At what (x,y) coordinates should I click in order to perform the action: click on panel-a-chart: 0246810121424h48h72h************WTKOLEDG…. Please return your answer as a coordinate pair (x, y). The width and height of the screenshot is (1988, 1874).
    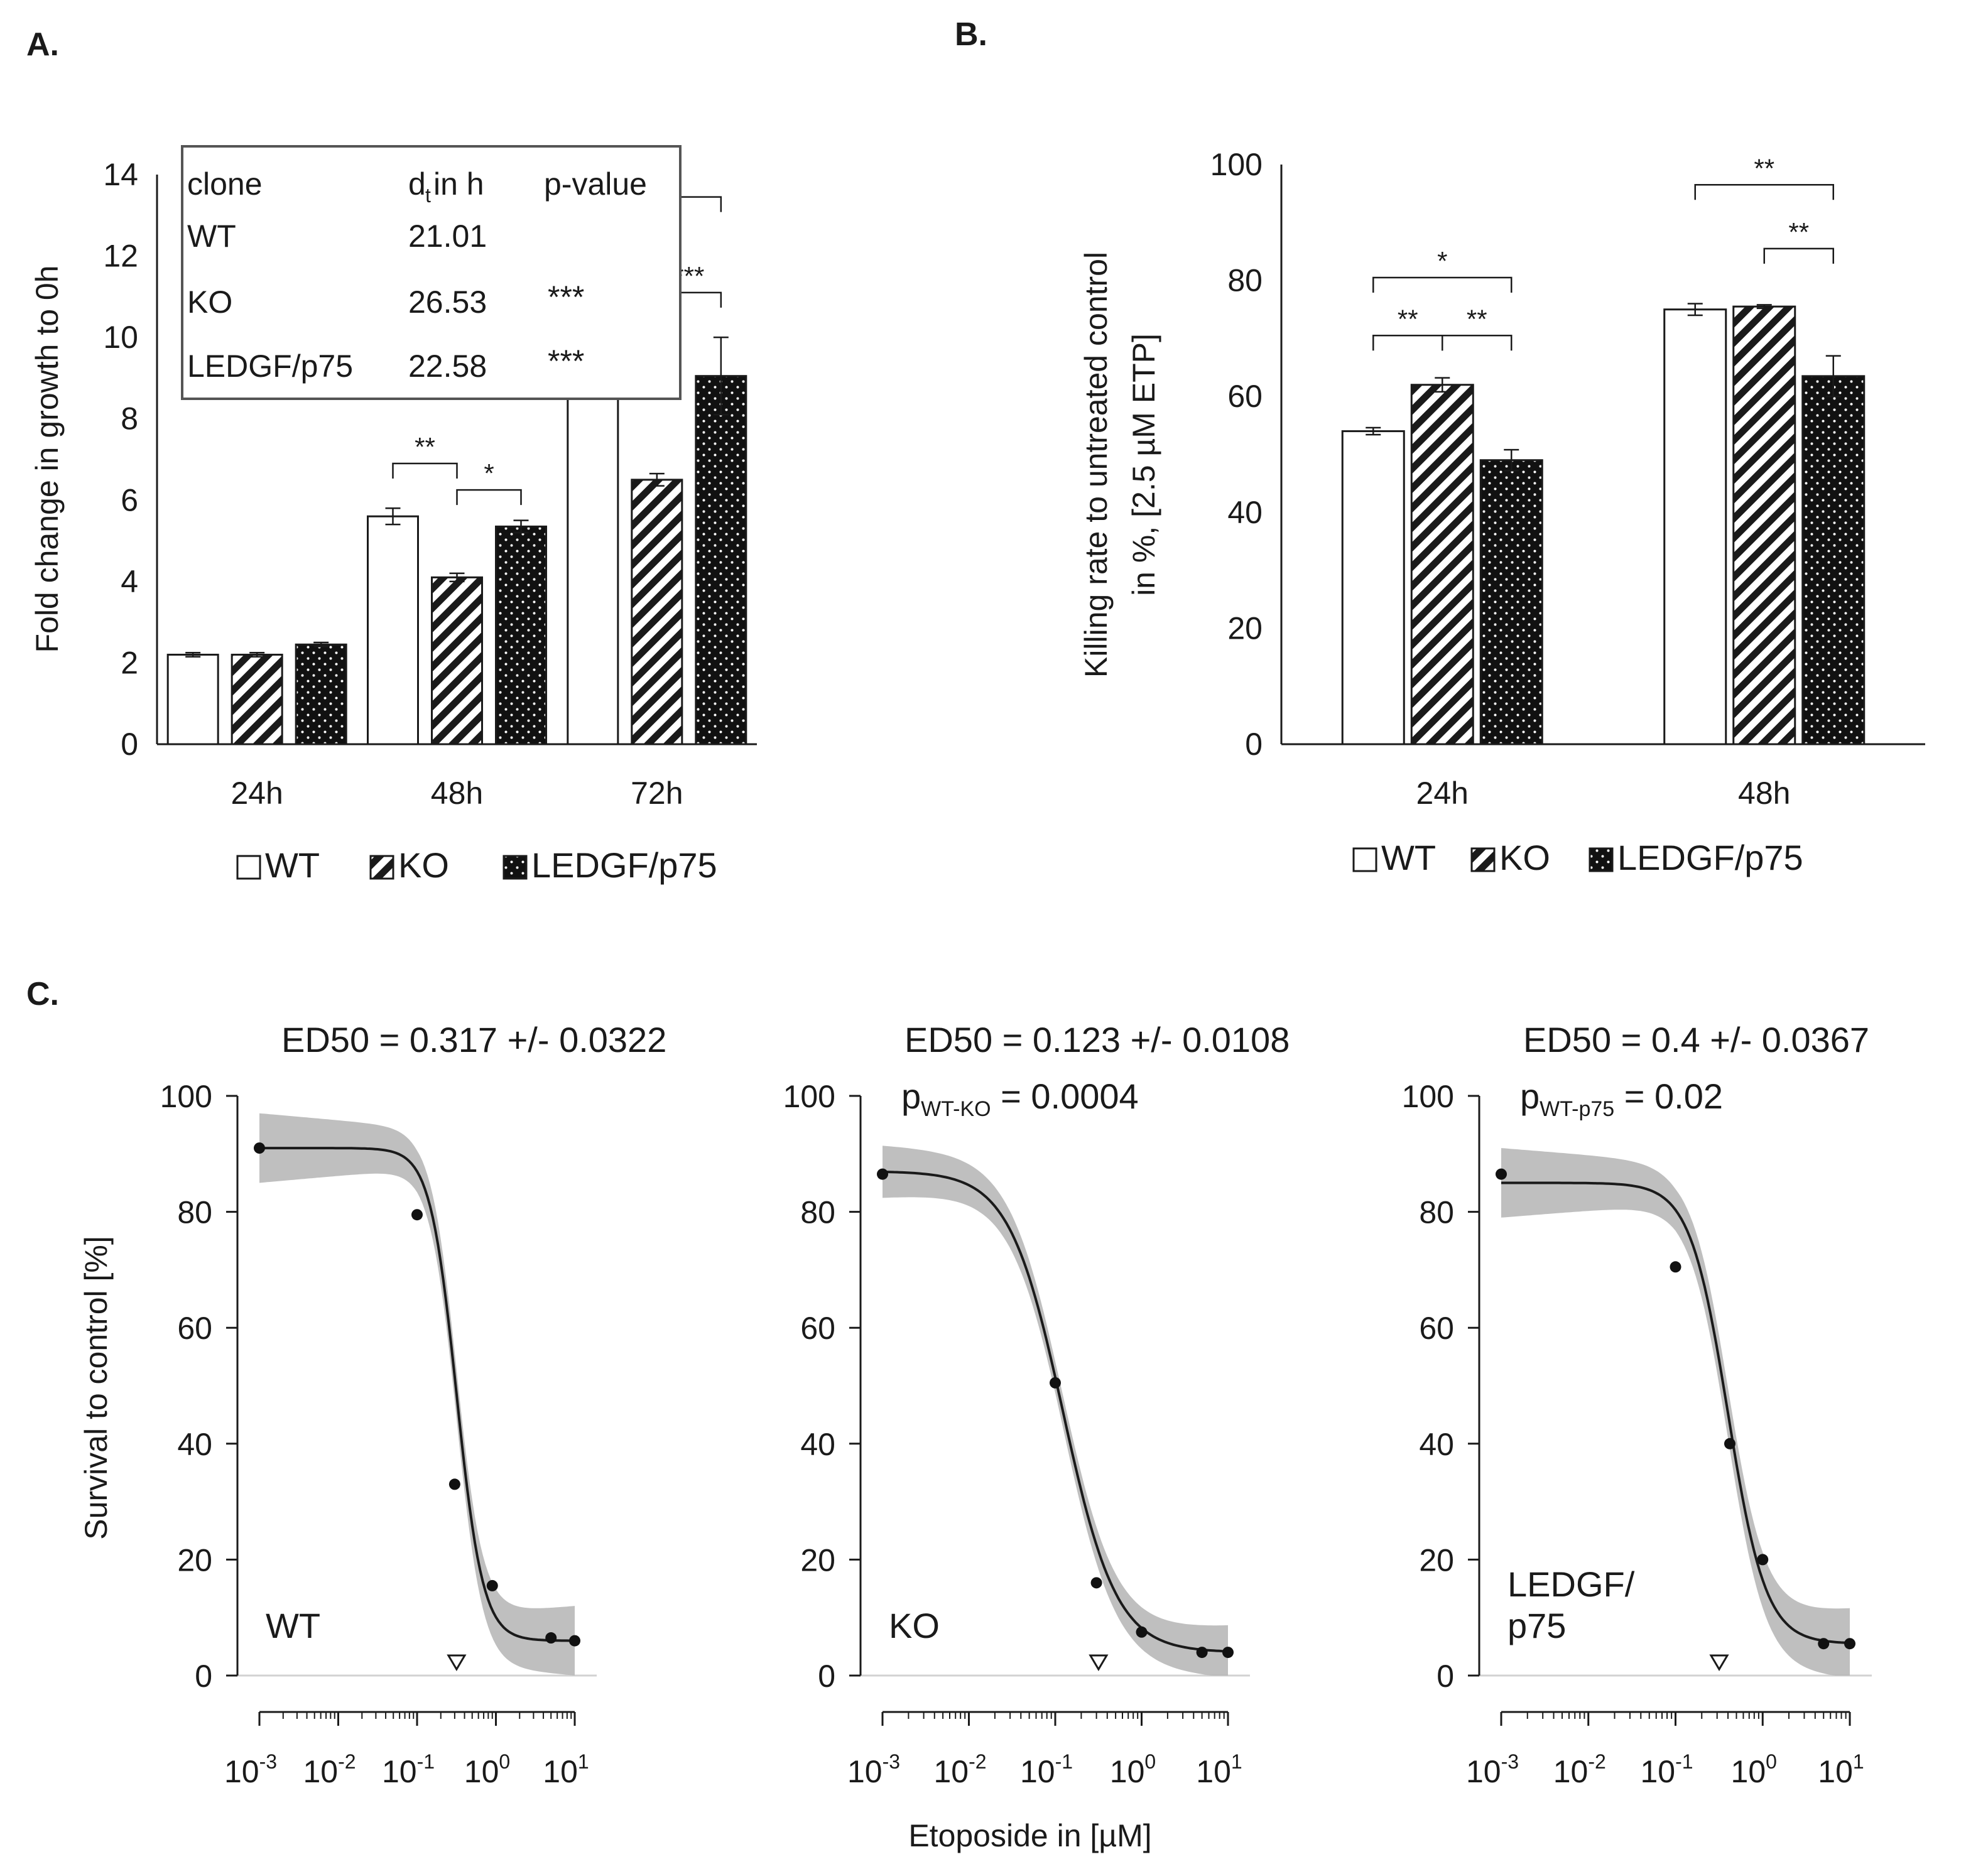
    Looking at the image, I should click on (393, 515).